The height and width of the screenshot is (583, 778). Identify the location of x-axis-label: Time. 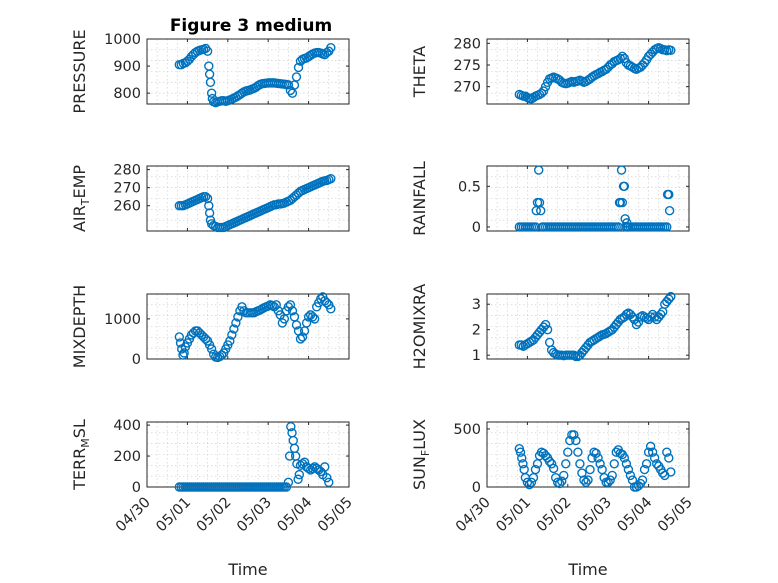
(587, 569).